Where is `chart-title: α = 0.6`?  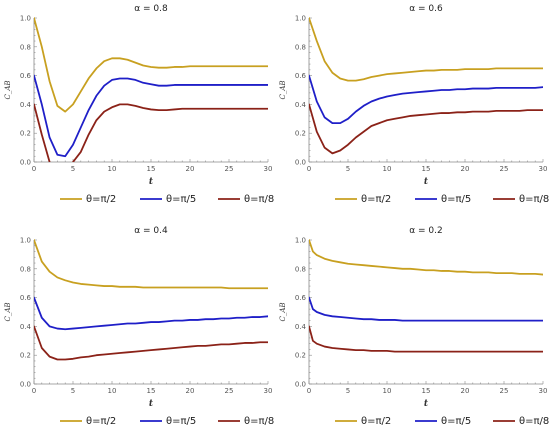
chart-title: α = 0.6 is located at coordinates (426, 9).